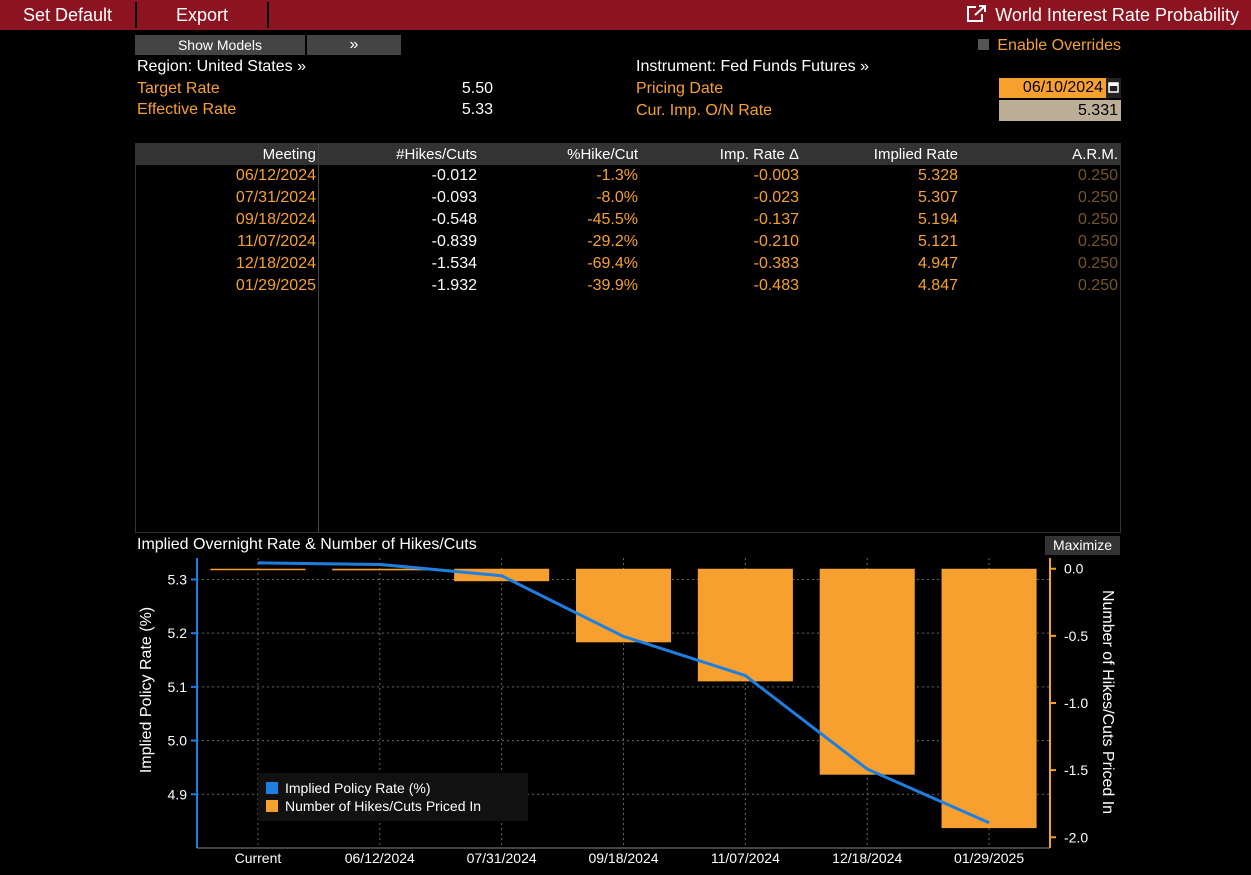 Image resolution: width=1251 pixels, height=875 pixels. I want to click on cell-meeting: 07/31/2024, so click(275, 197).